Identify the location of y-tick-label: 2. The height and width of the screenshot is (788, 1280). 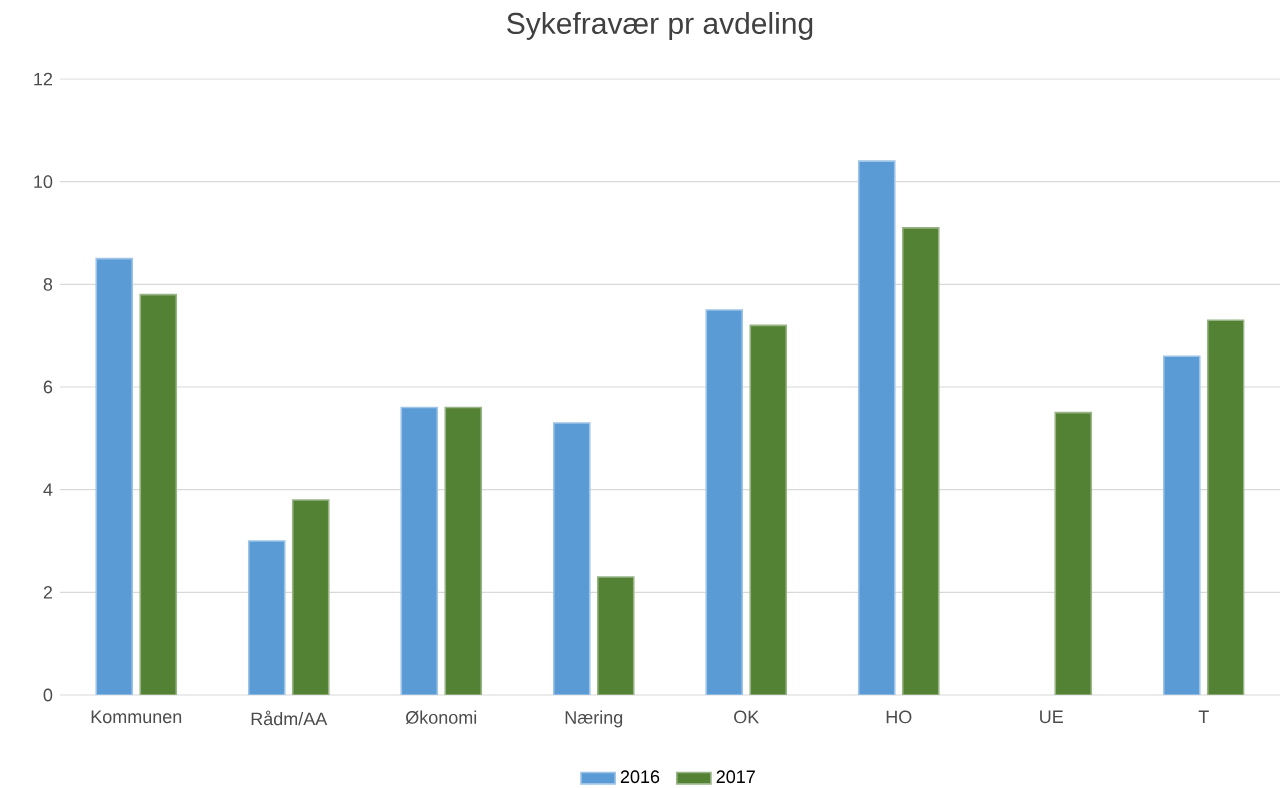
(48, 592).